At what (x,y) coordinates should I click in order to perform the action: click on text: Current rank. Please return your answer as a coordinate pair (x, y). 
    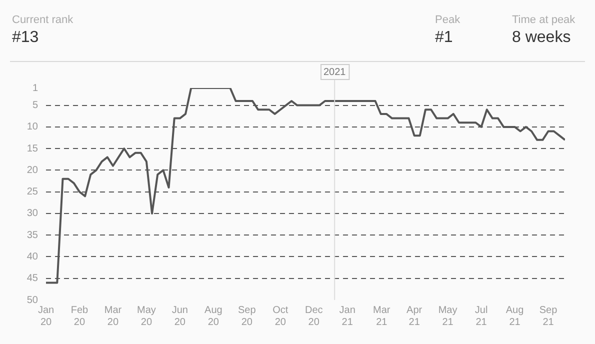
    Looking at the image, I should click on (43, 20).